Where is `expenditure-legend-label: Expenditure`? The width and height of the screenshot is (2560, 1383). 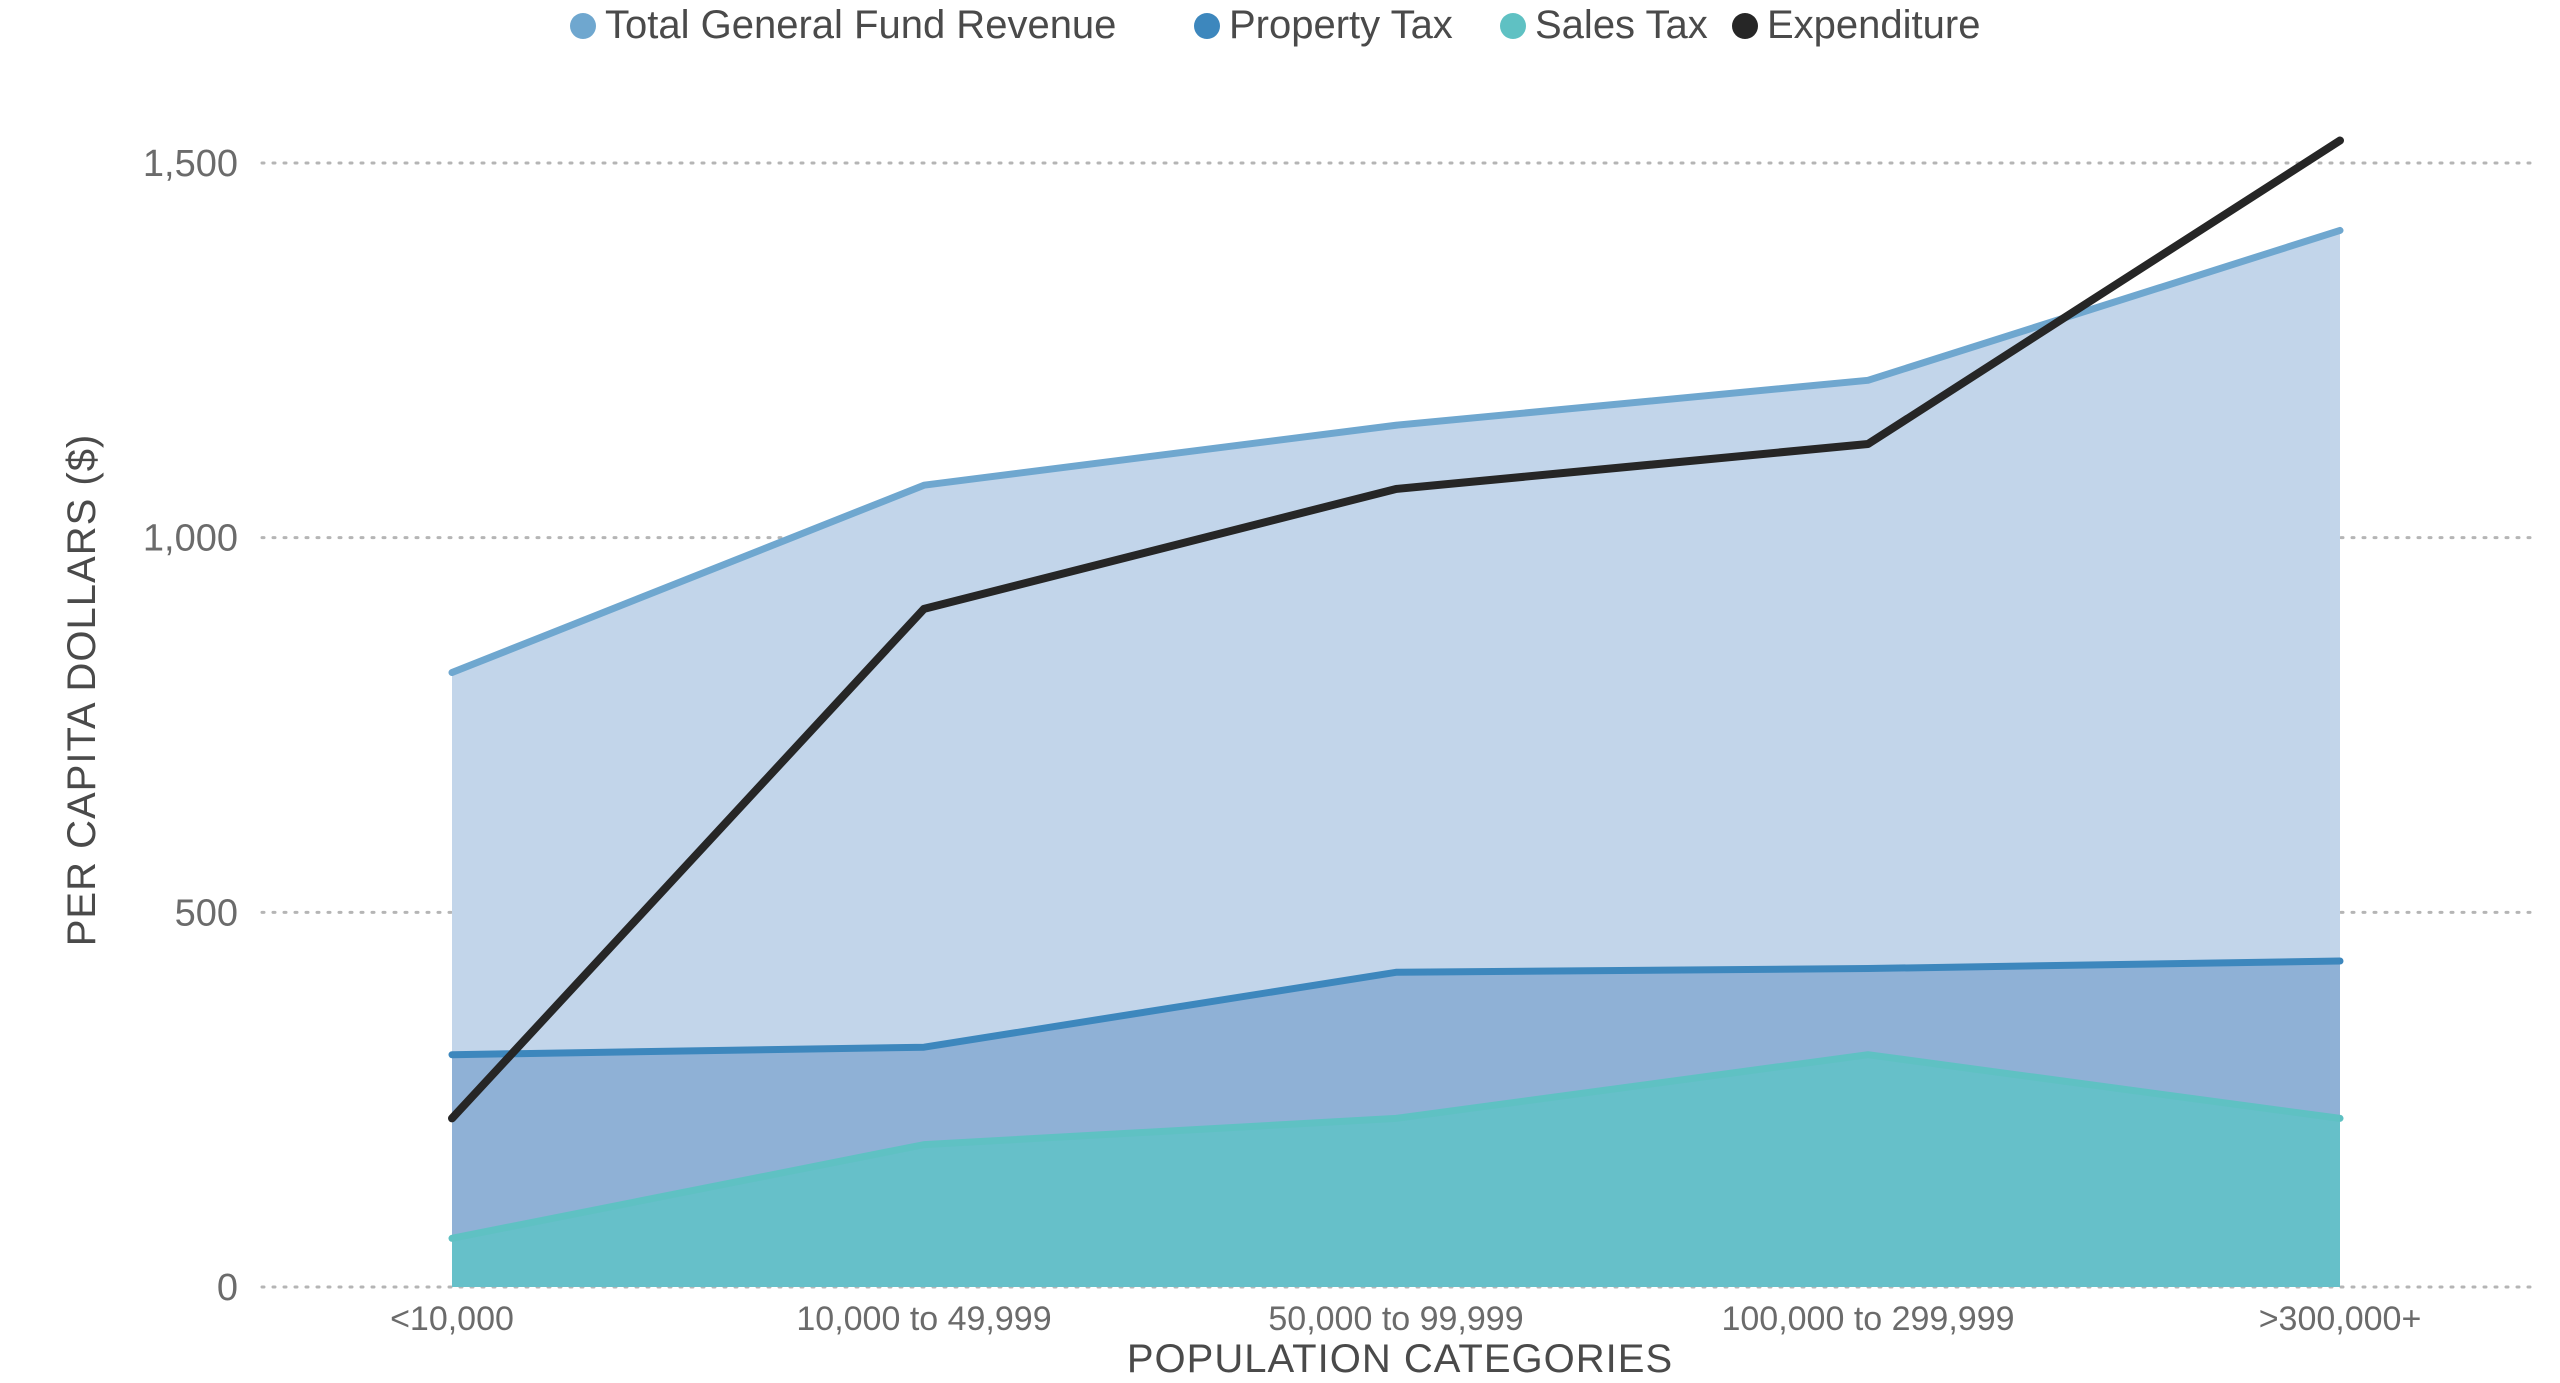 expenditure-legend-label: Expenditure is located at coordinates (1873, 25).